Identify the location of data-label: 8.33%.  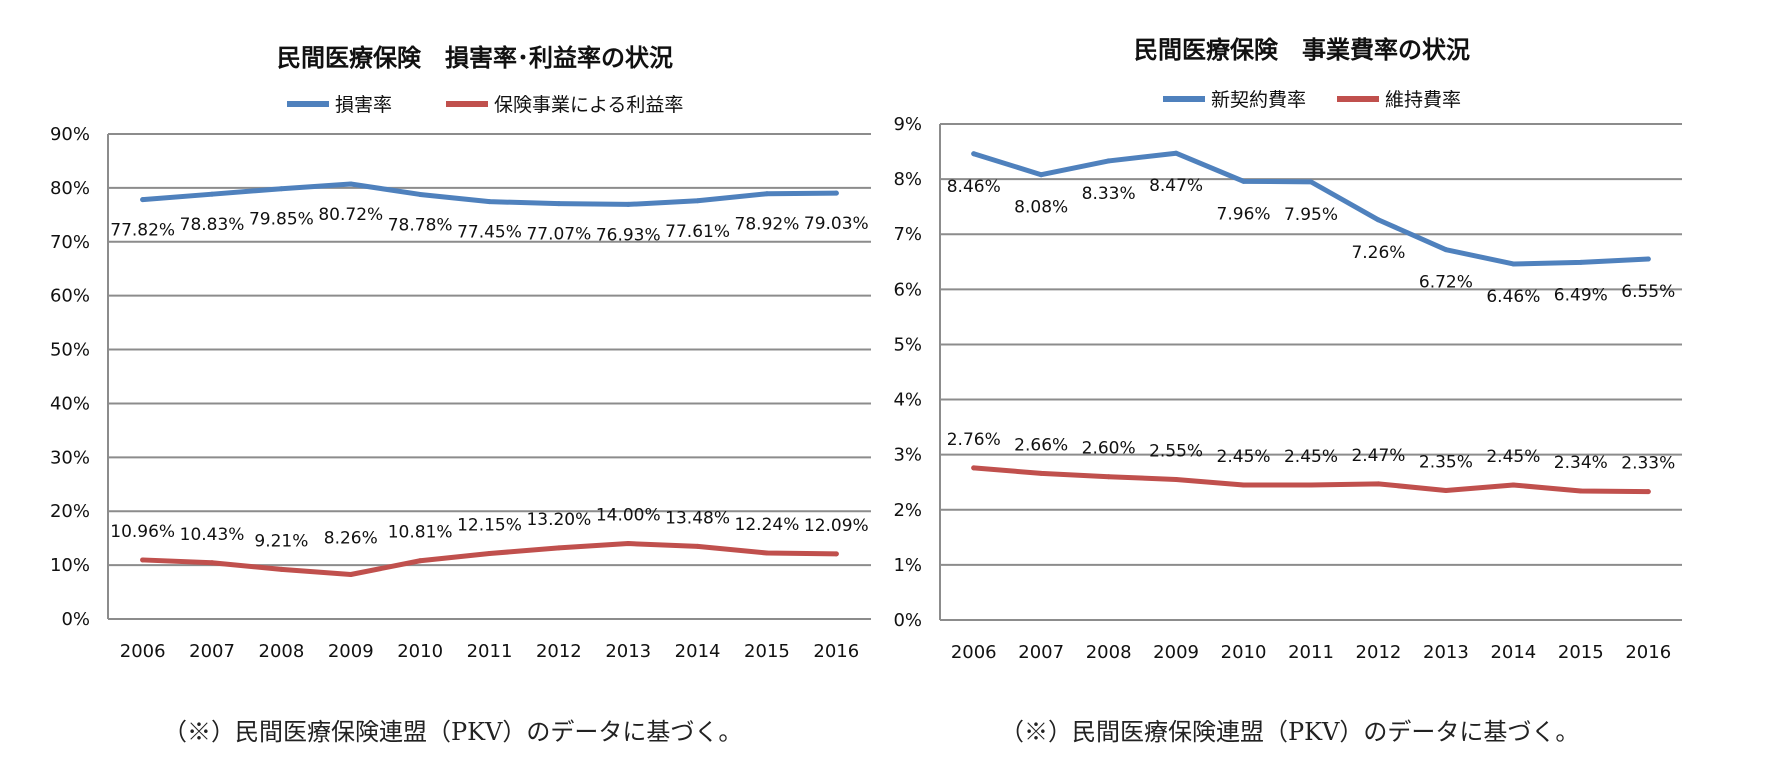
(1109, 194).